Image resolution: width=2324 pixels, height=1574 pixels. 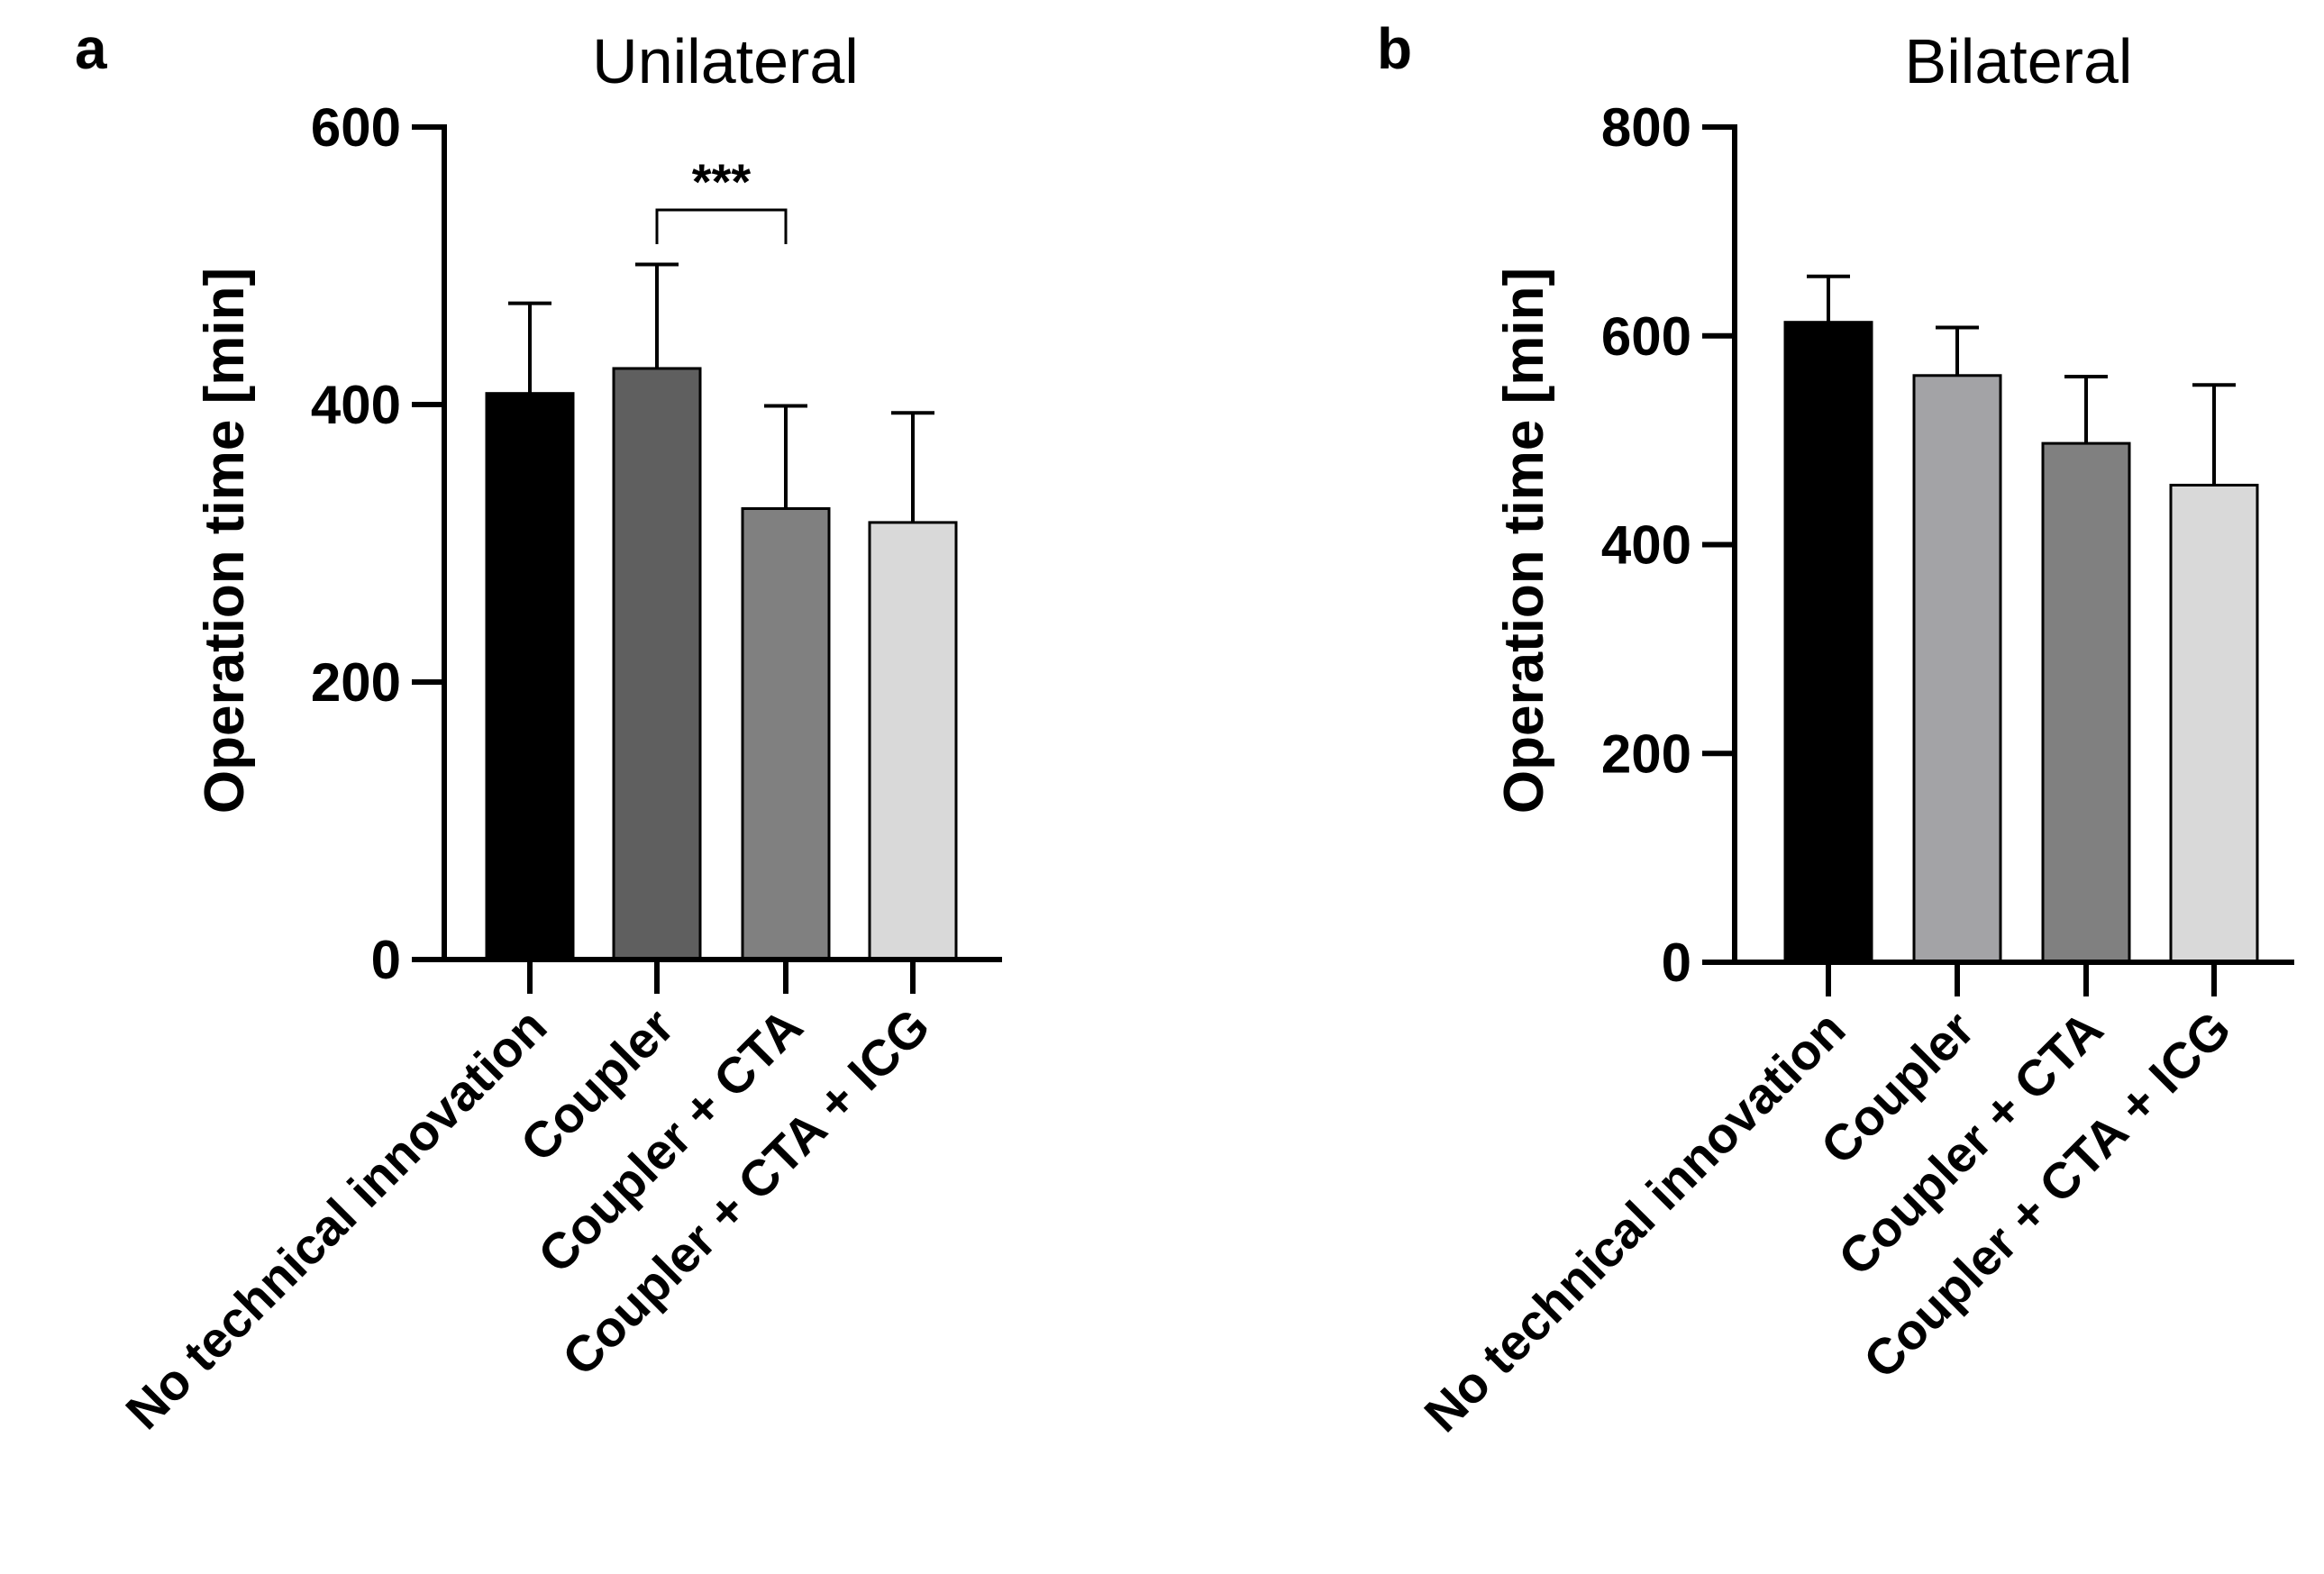 I want to click on panel-b-y-tick-label-0: 0, so click(x=1676, y=963).